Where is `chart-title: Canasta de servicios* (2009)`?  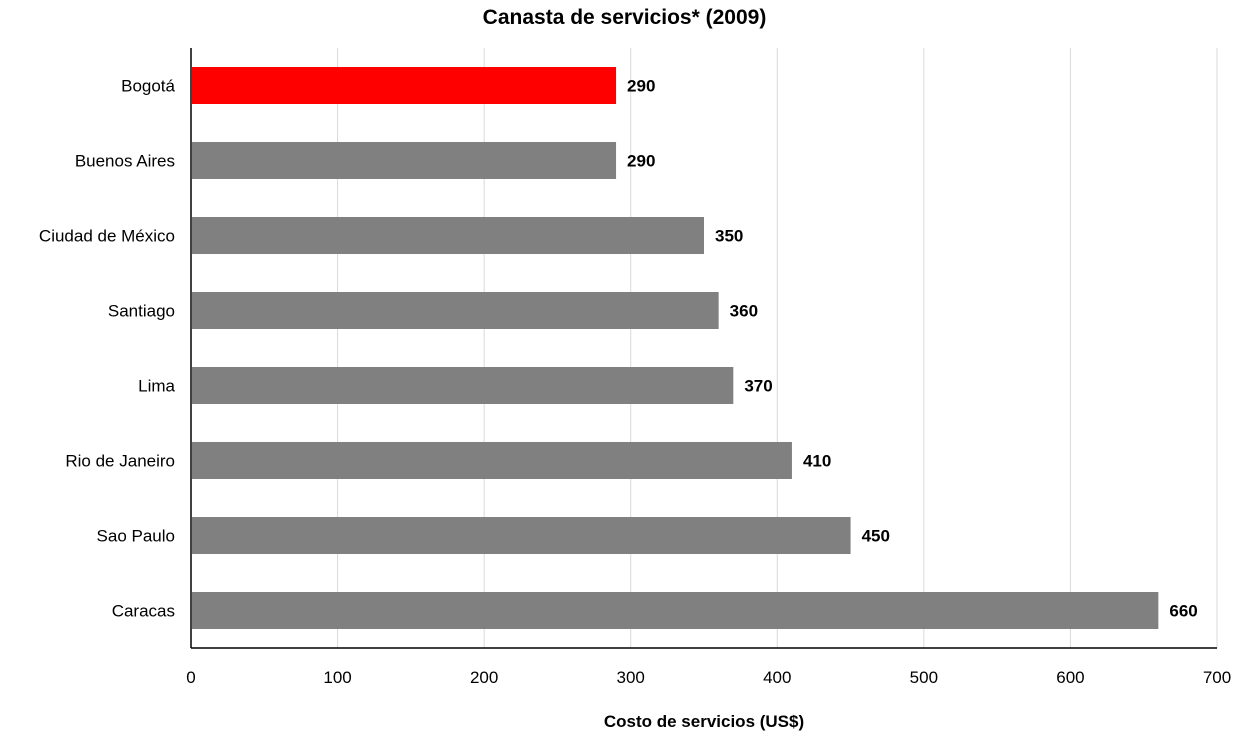
chart-title: Canasta de servicios* (2009) is located at coordinates (624, 17).